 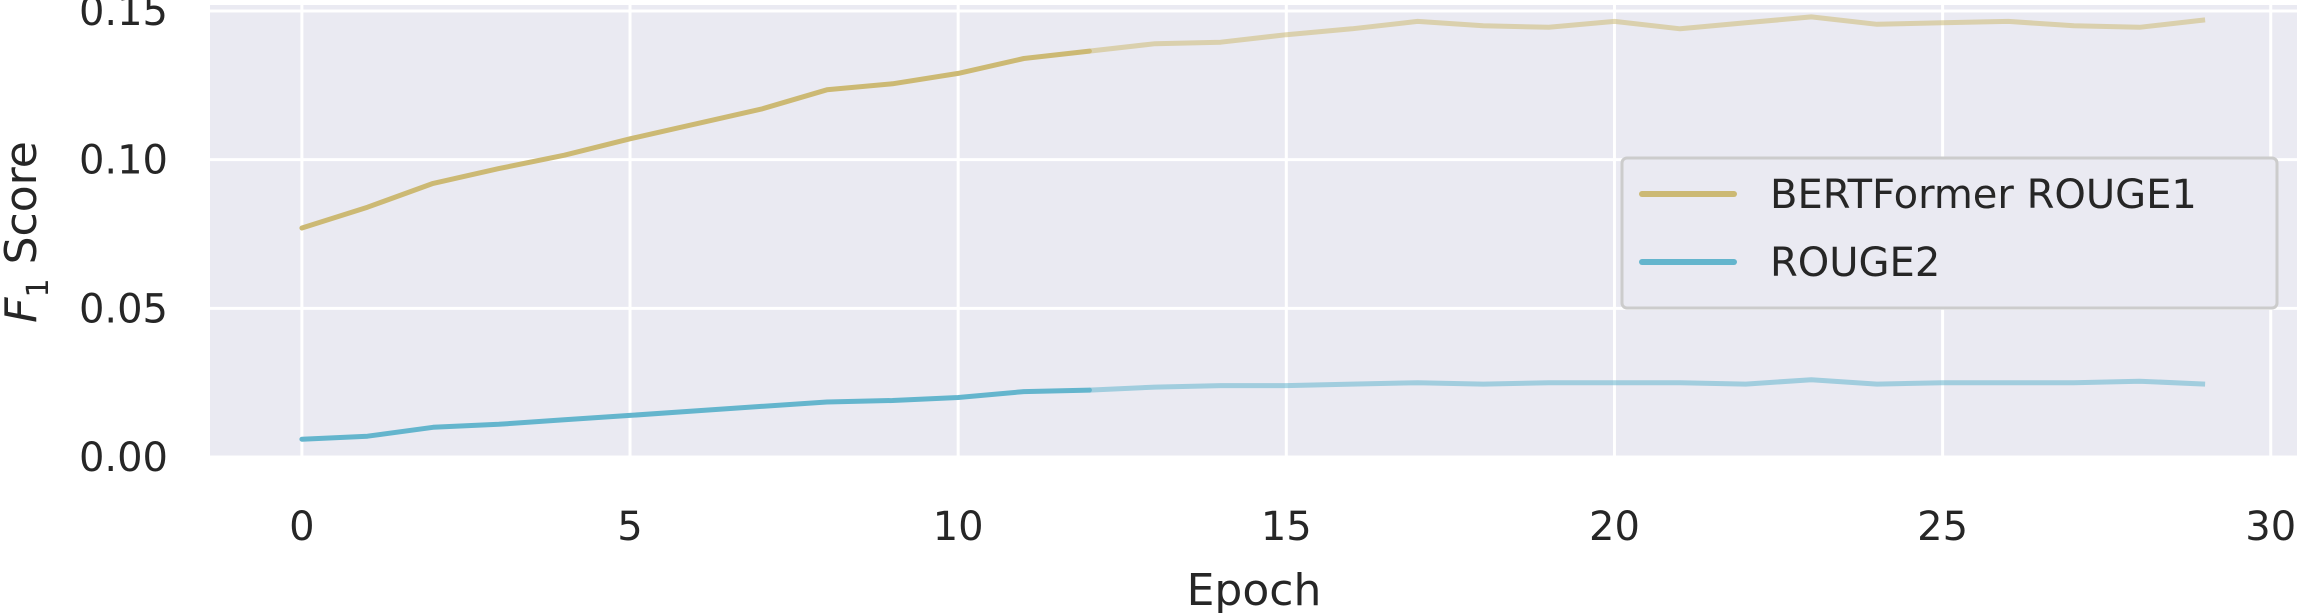 What do you see at coordinates (2270, 527) in the screenshot?
I see `x-tick-label: 30` at bounding box center [2270, 527].